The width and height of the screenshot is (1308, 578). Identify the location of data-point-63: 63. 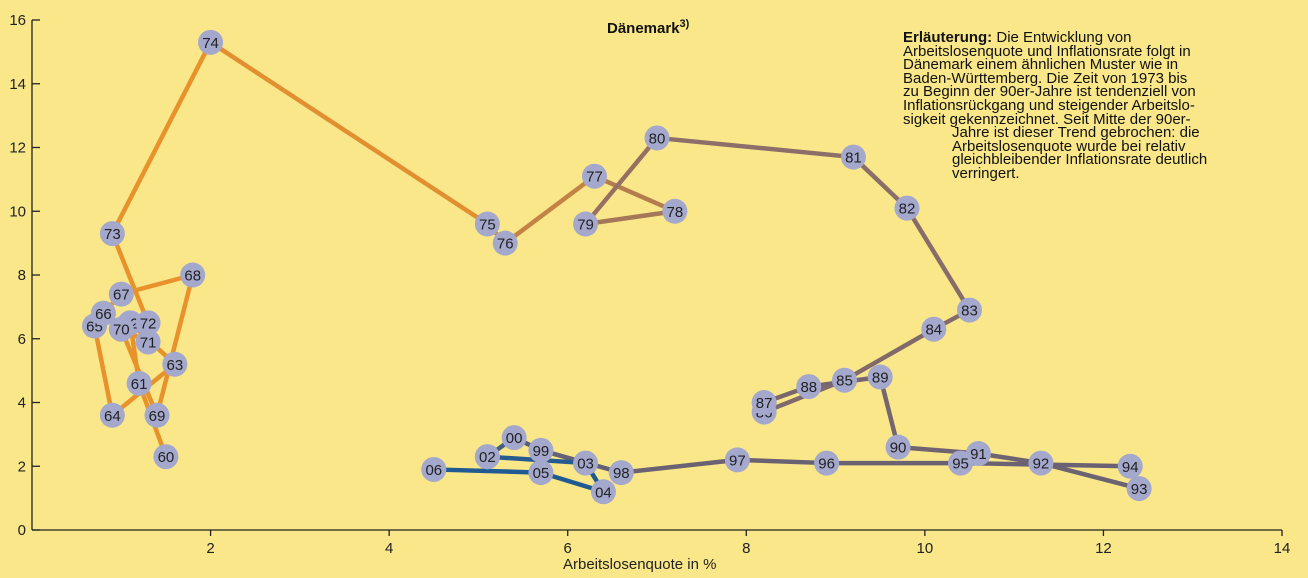
(175, 364).